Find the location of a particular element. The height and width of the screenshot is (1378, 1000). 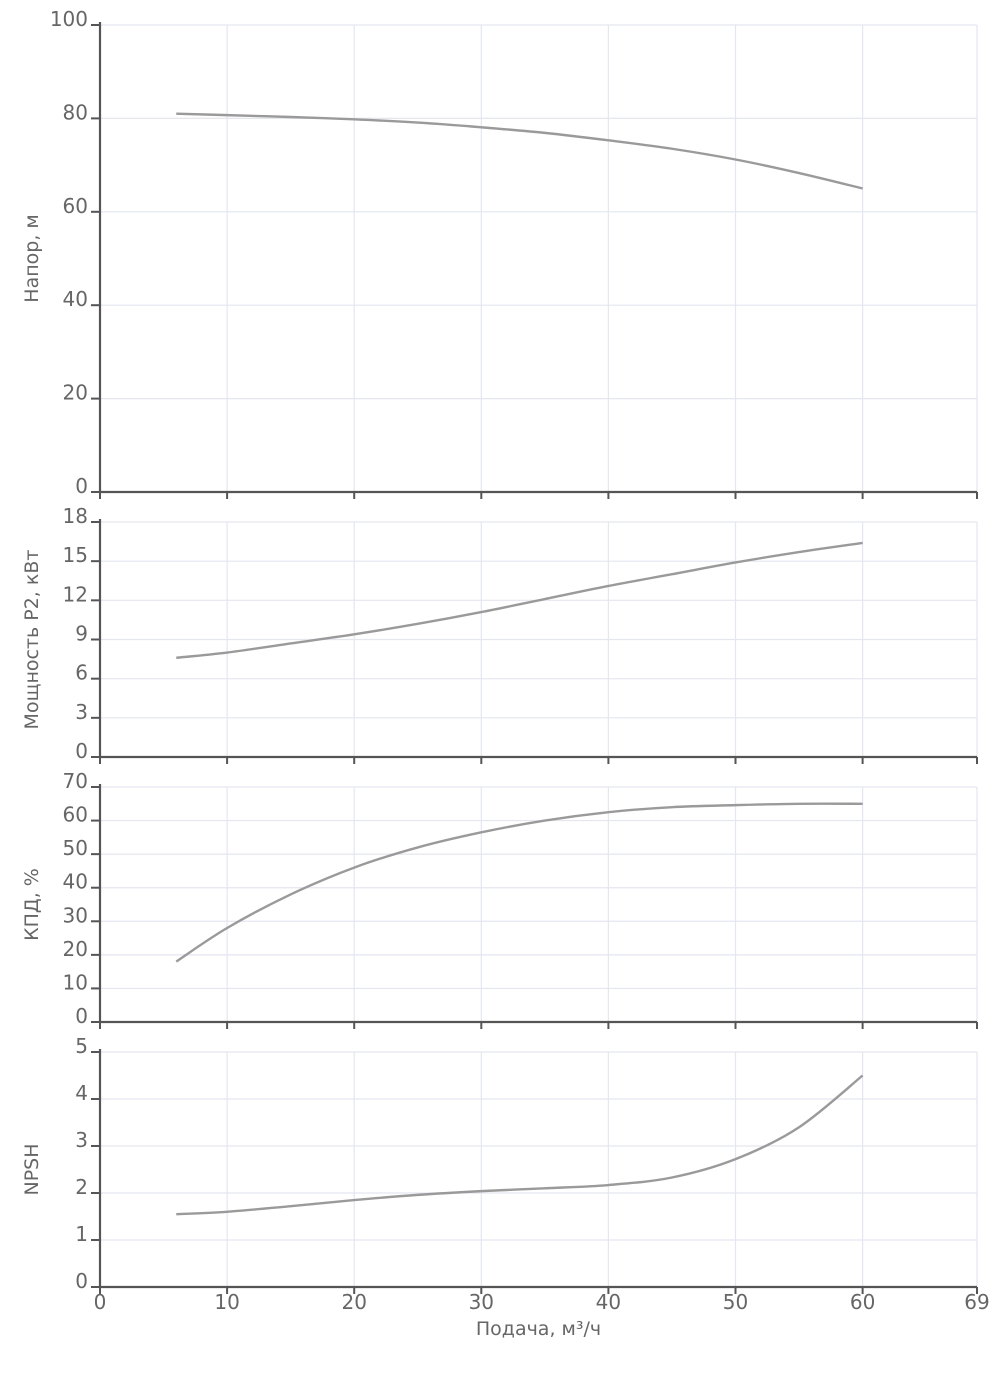

head-curve is located at coordinates (519, 151).